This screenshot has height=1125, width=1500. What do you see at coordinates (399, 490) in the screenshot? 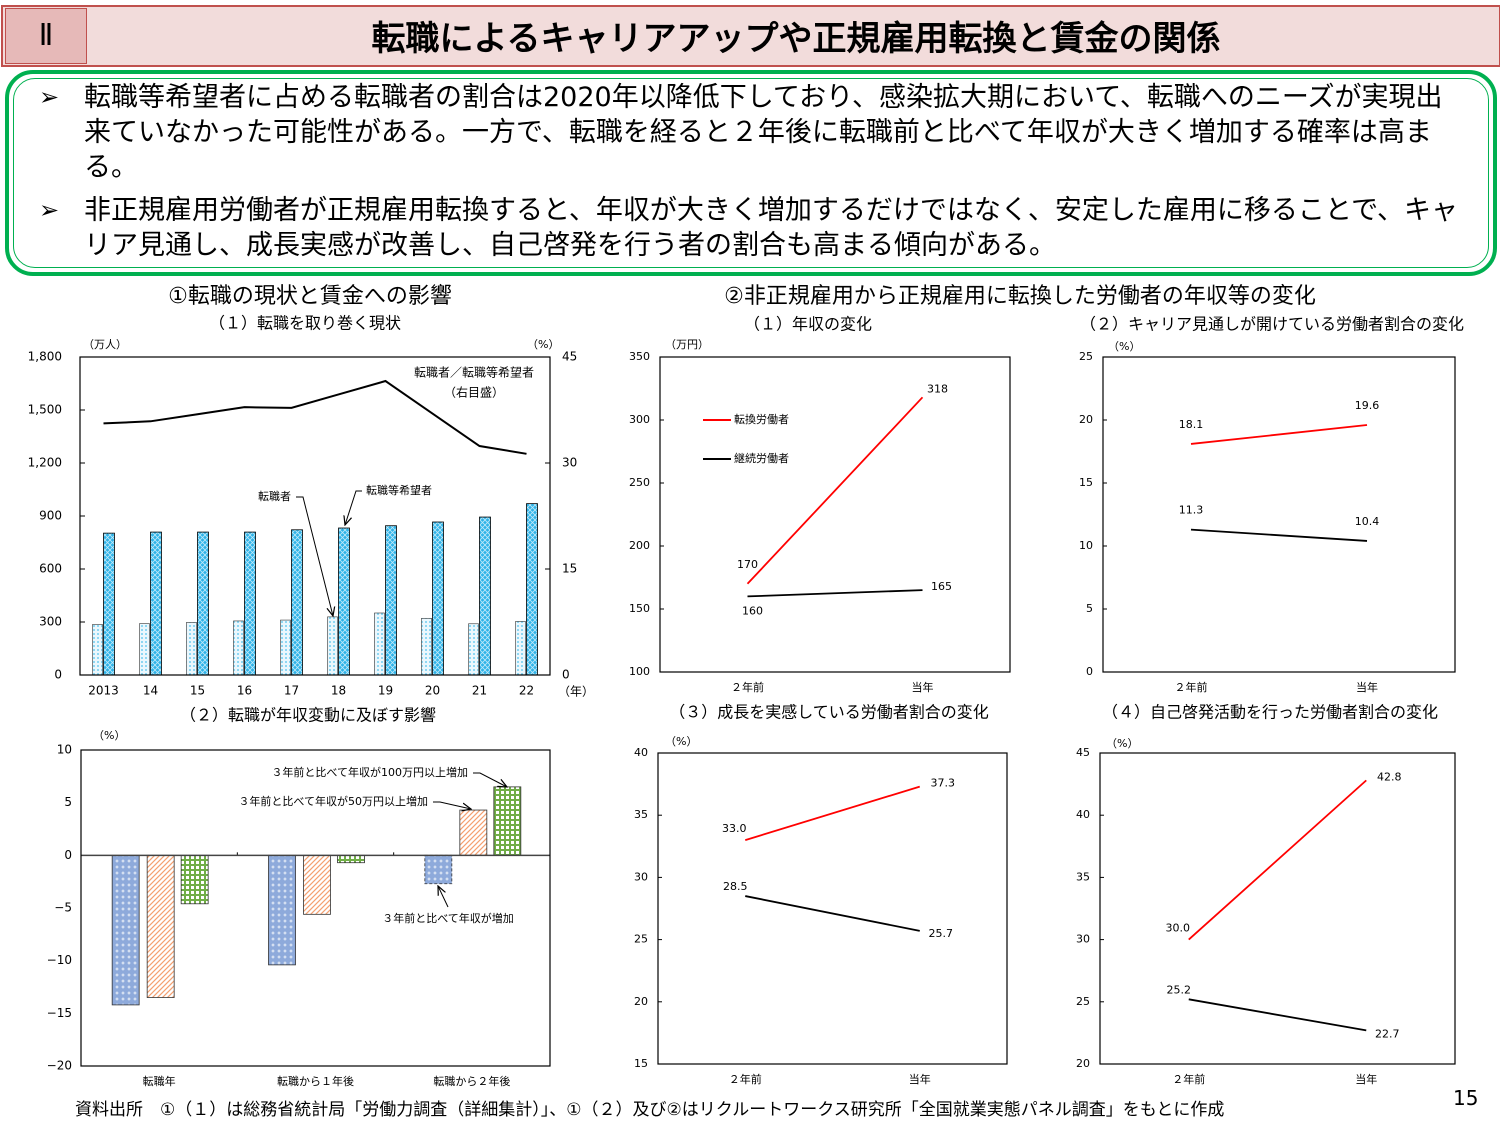
I see `bar-series-label-hopefuls: 転職等希望者` at bounding box center [399, 490].